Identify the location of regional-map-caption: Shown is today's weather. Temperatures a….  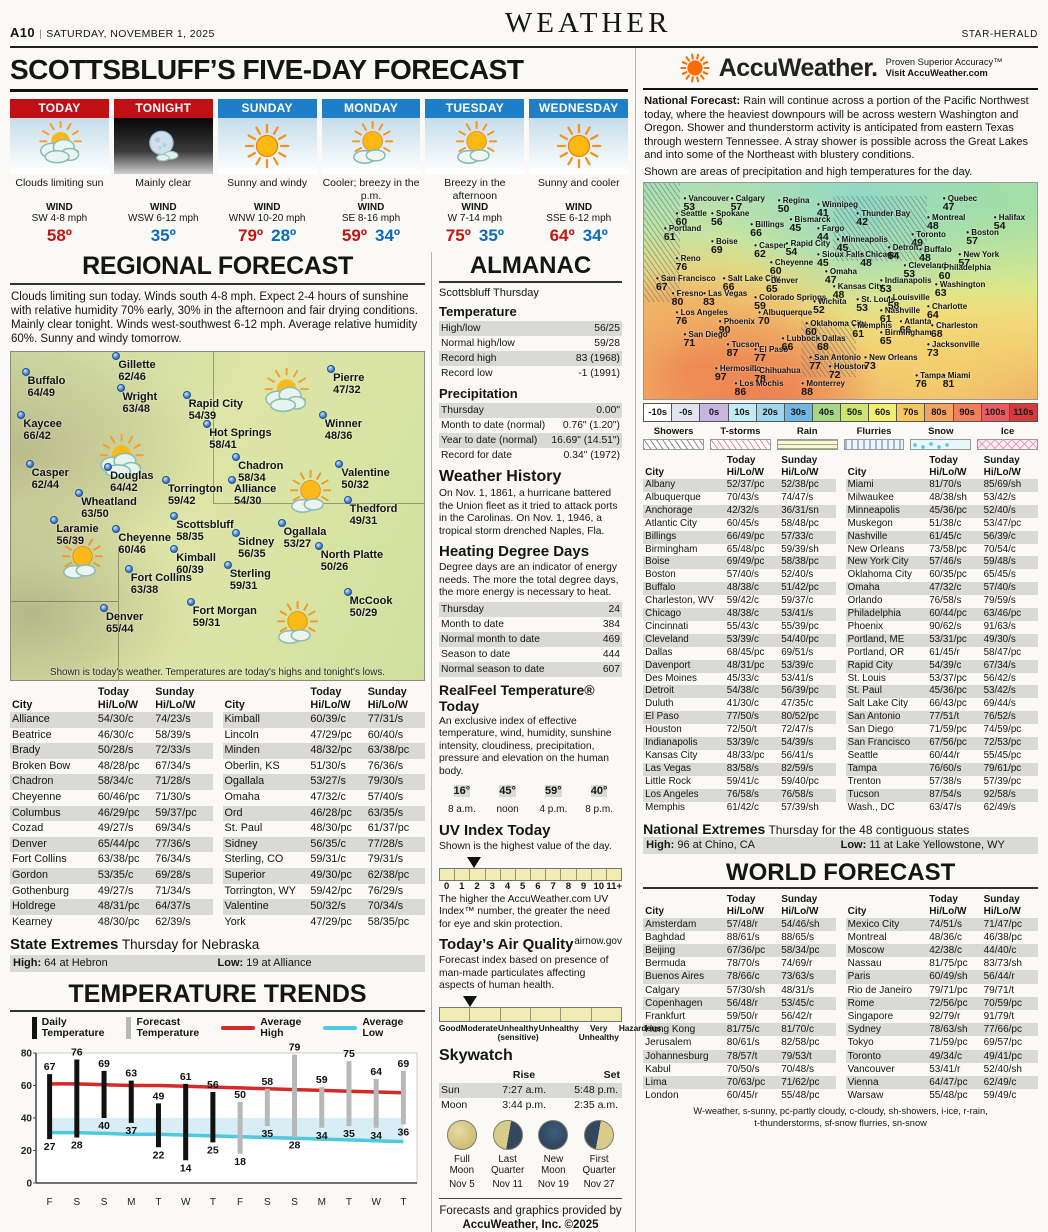
(217, 672).